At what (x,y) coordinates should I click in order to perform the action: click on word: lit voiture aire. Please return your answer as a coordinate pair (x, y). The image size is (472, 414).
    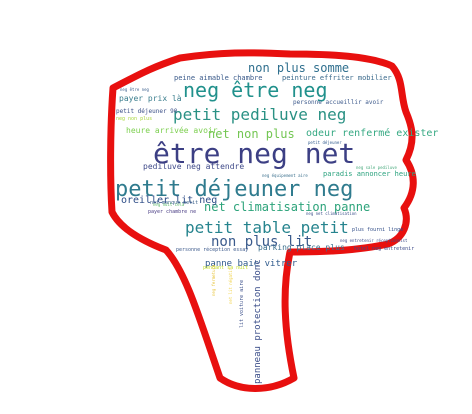
    Looking at the image, I should click on (242, 304).